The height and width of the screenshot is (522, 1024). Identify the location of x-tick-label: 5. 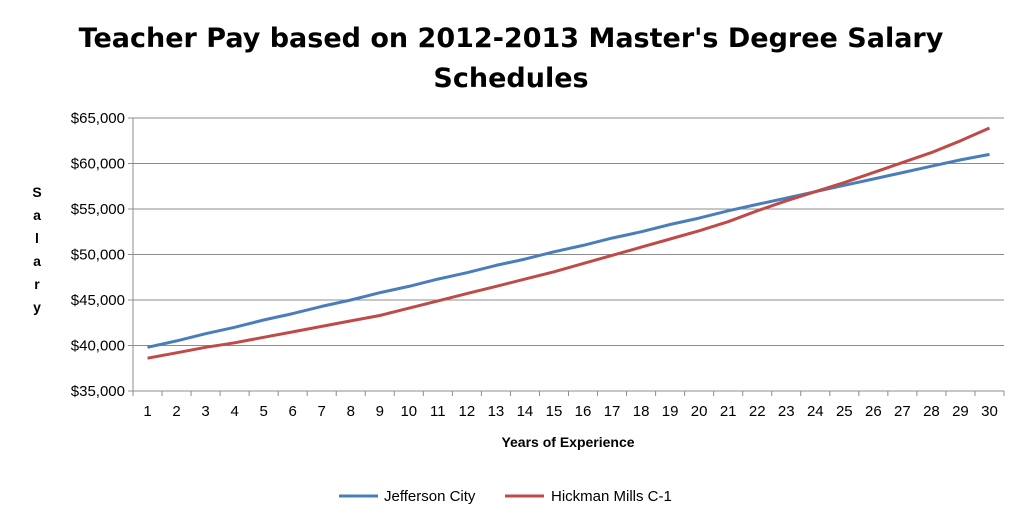
(263, 411).